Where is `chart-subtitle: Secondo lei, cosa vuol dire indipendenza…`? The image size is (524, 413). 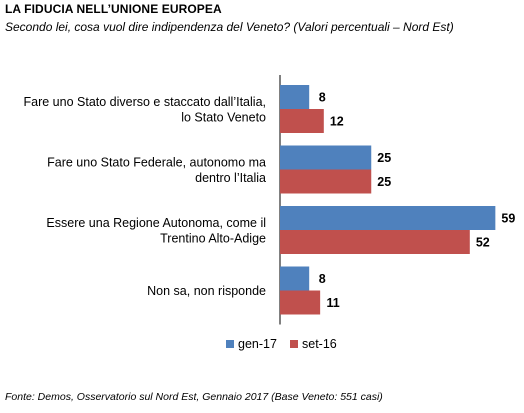 chart-subtitle: Secondo lei, cosa vuol dire indipendenza… is located at coordinates (229, 27).